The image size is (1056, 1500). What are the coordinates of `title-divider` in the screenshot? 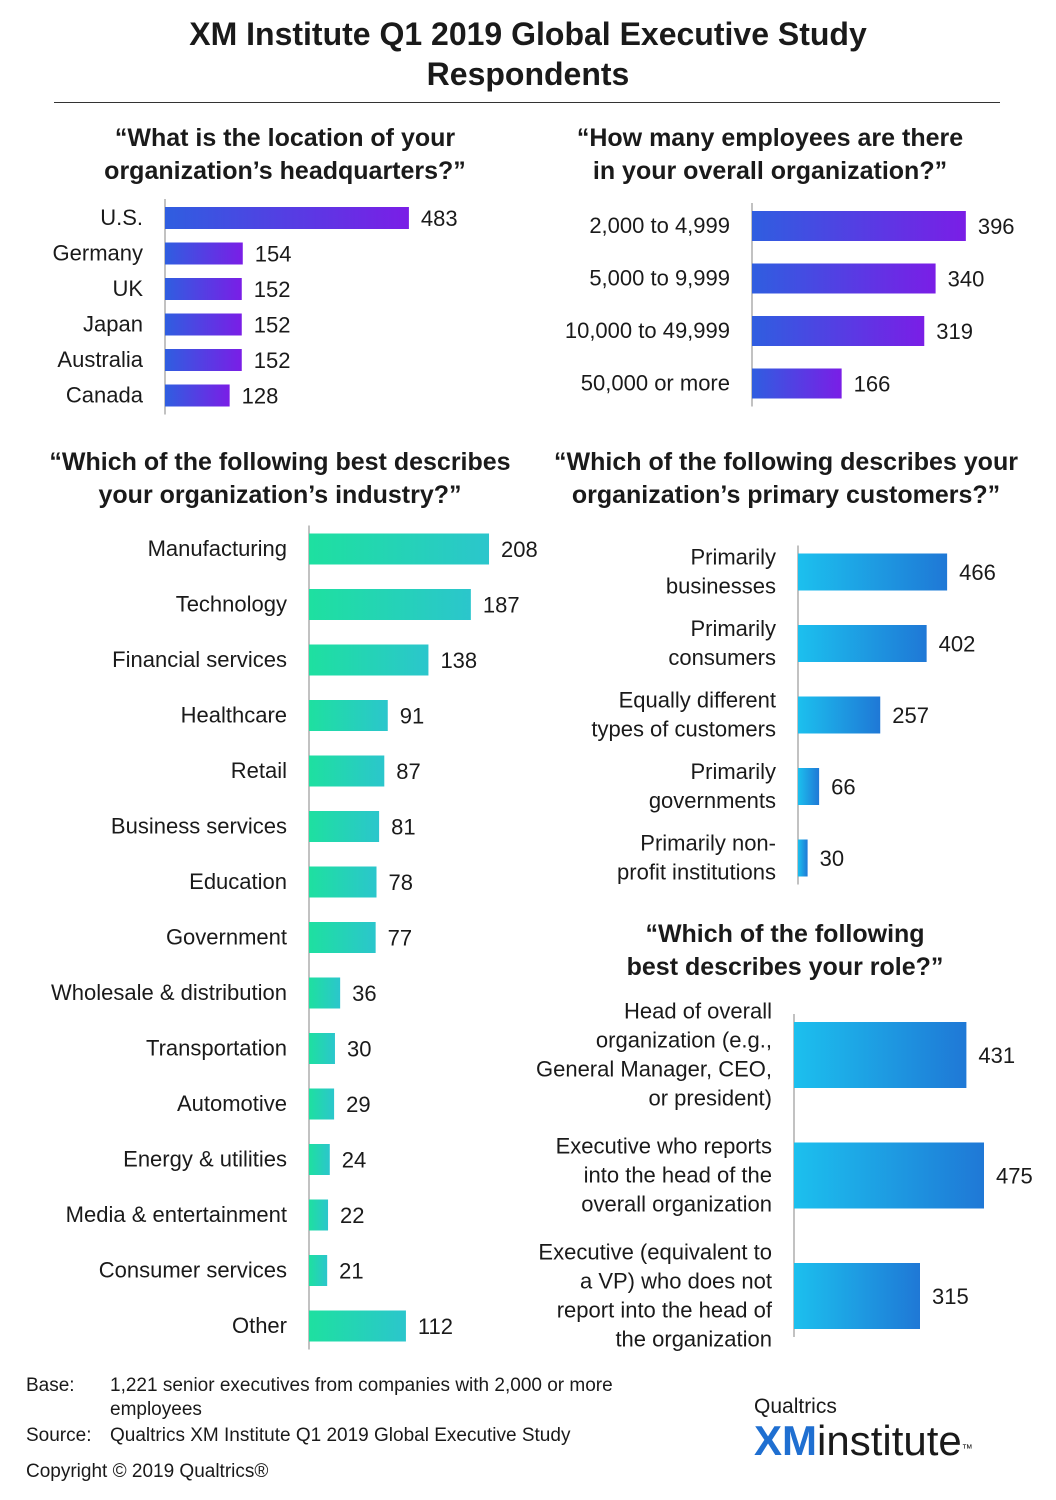 It's located at (527, 102).